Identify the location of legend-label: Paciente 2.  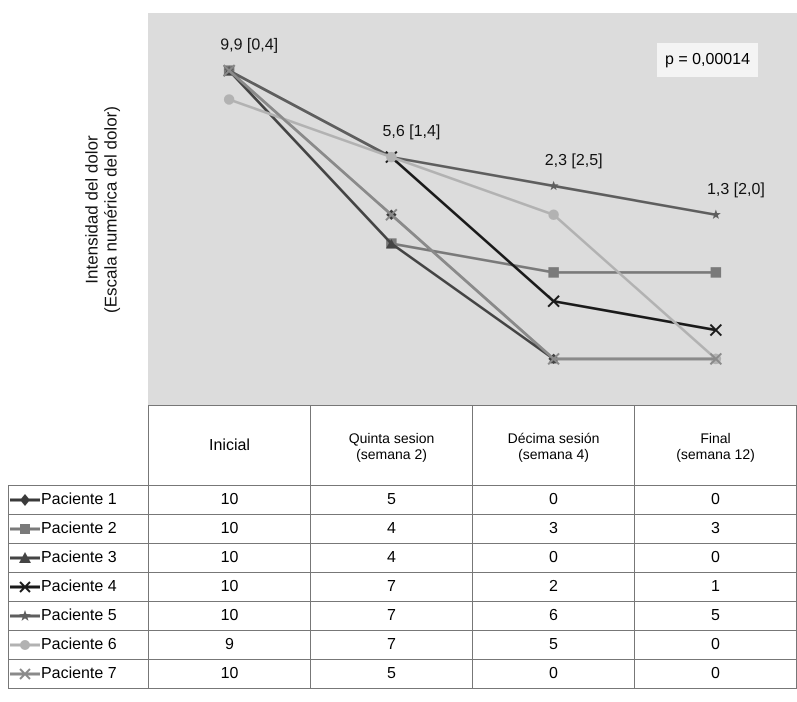
(78, 529).